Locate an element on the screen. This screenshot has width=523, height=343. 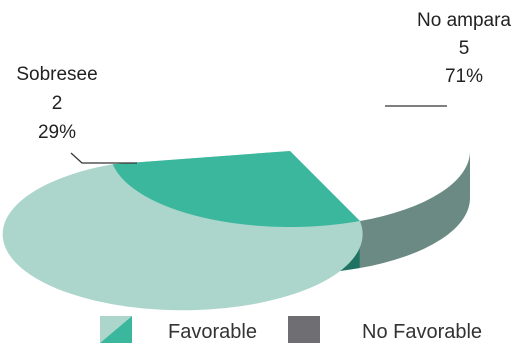
legend-swatch-no-favorable is located at coordinates (304, 329).